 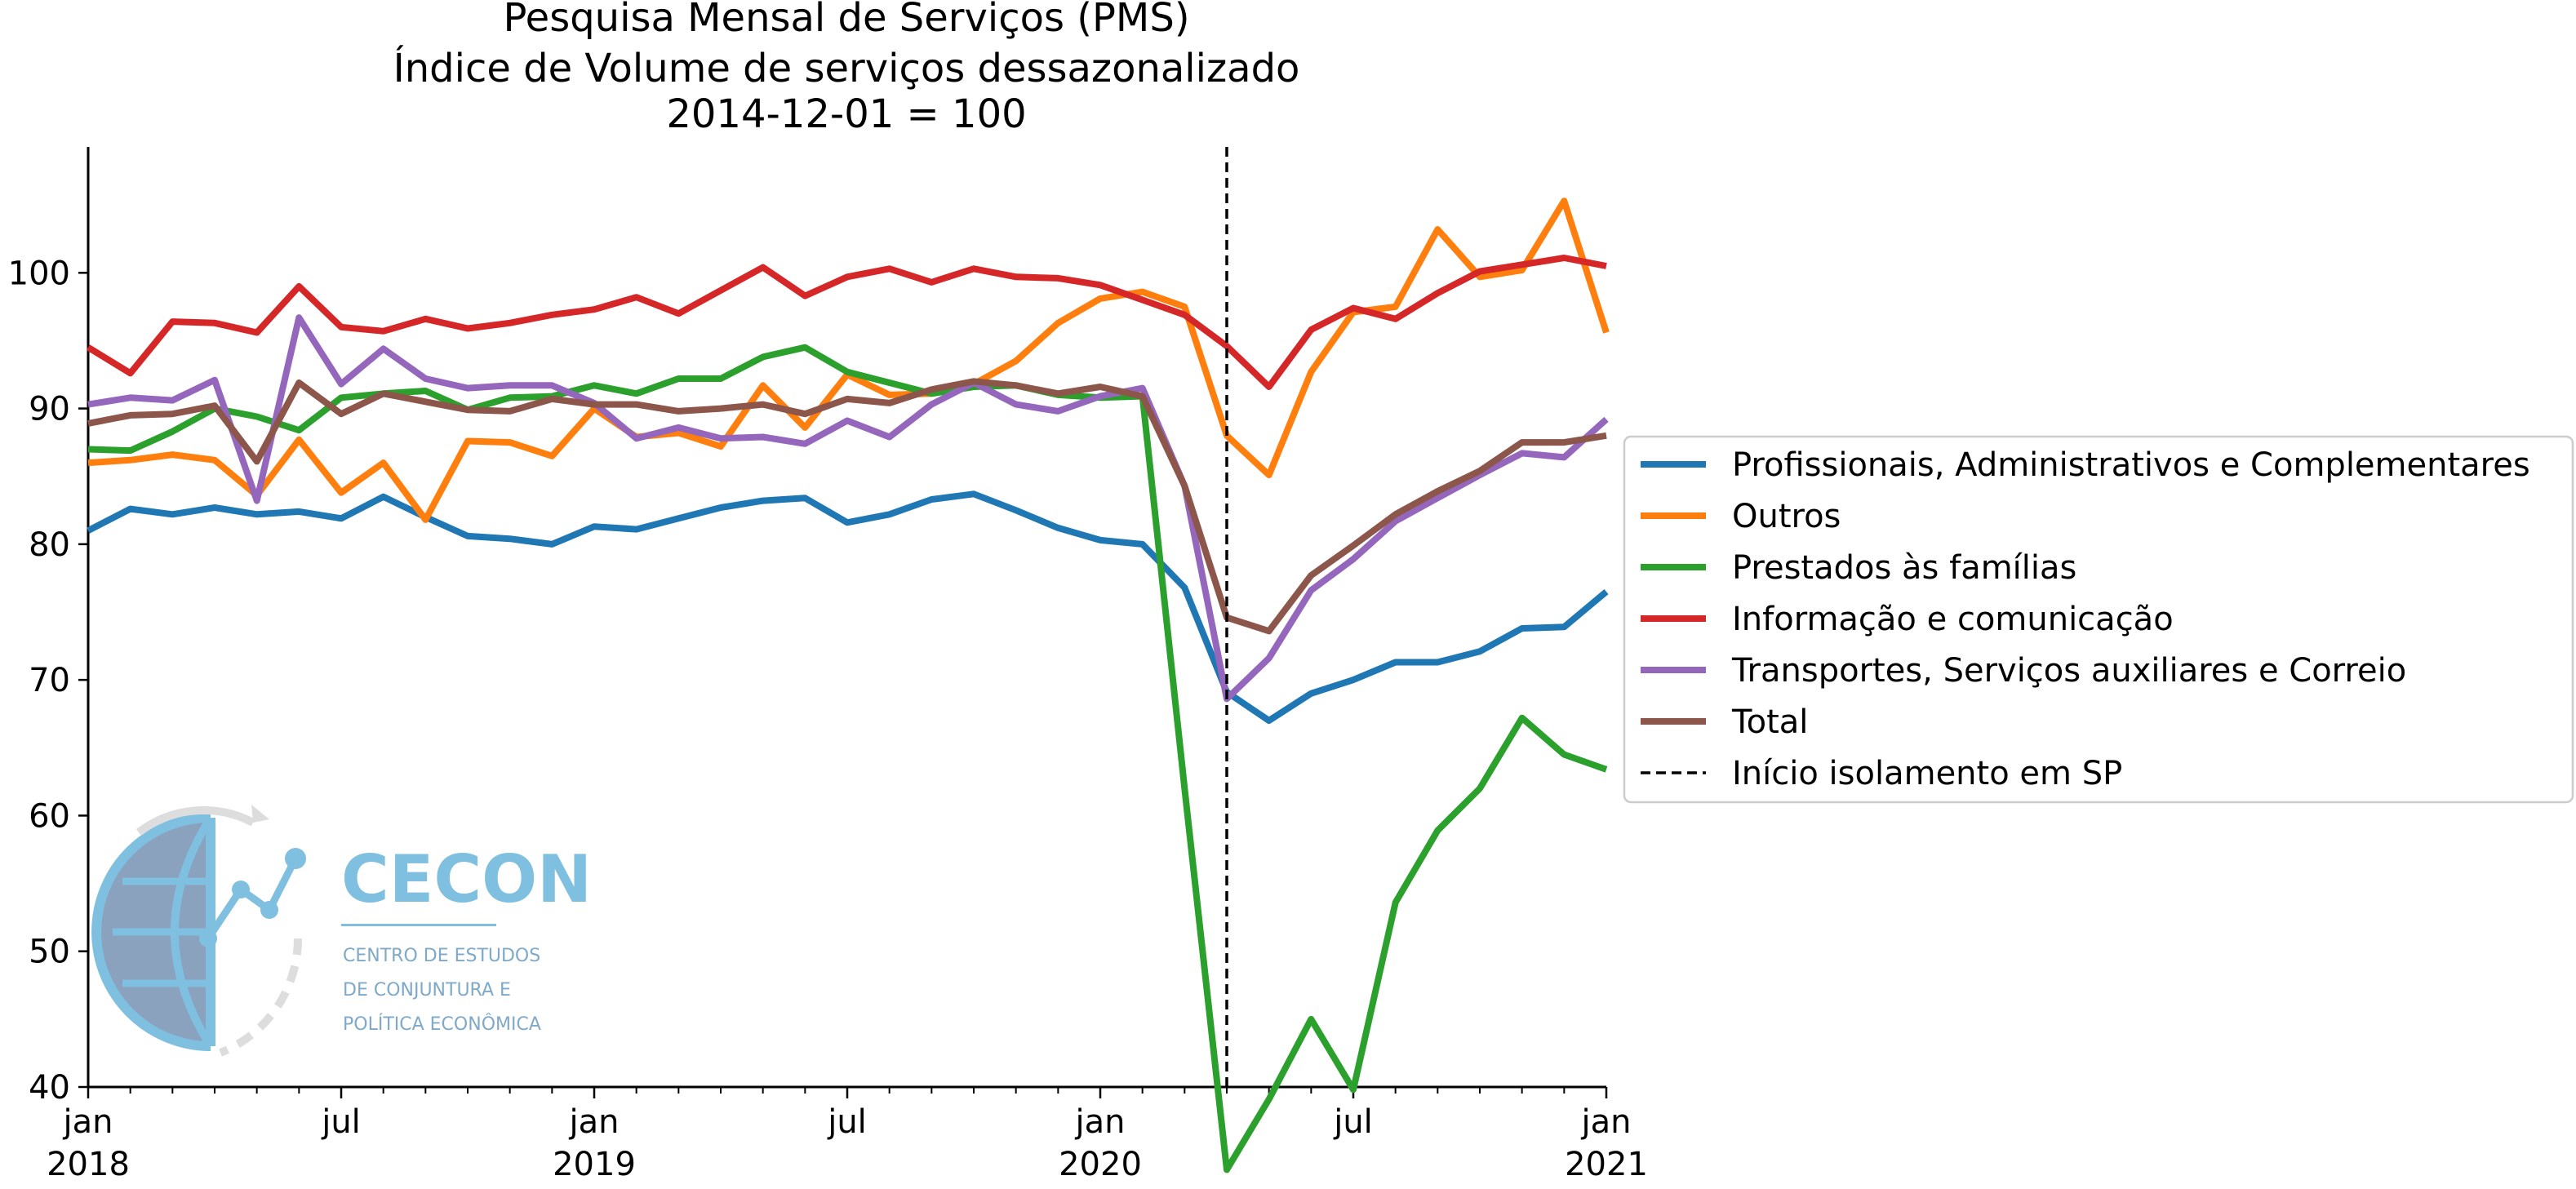 I want to click on legend-label-4: Informação e comunicação, so click(x=1953, y=619).